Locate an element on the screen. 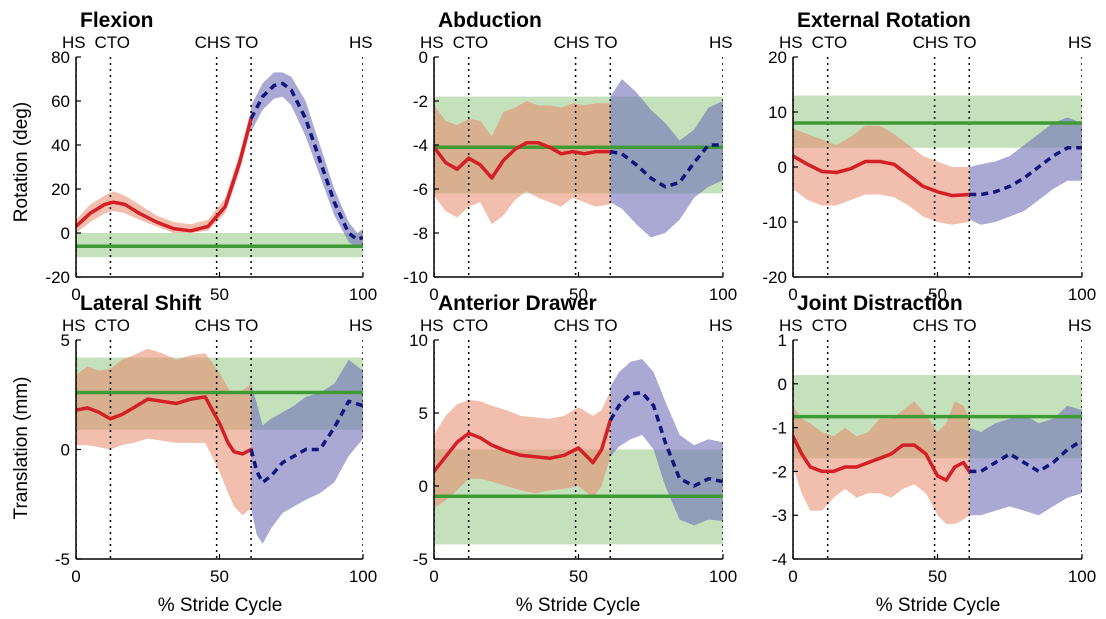 The width and height of the screenshot is (1106, 619). y-axis-label-rotation: Rotation (deg) is located at coordinates (21, 162).